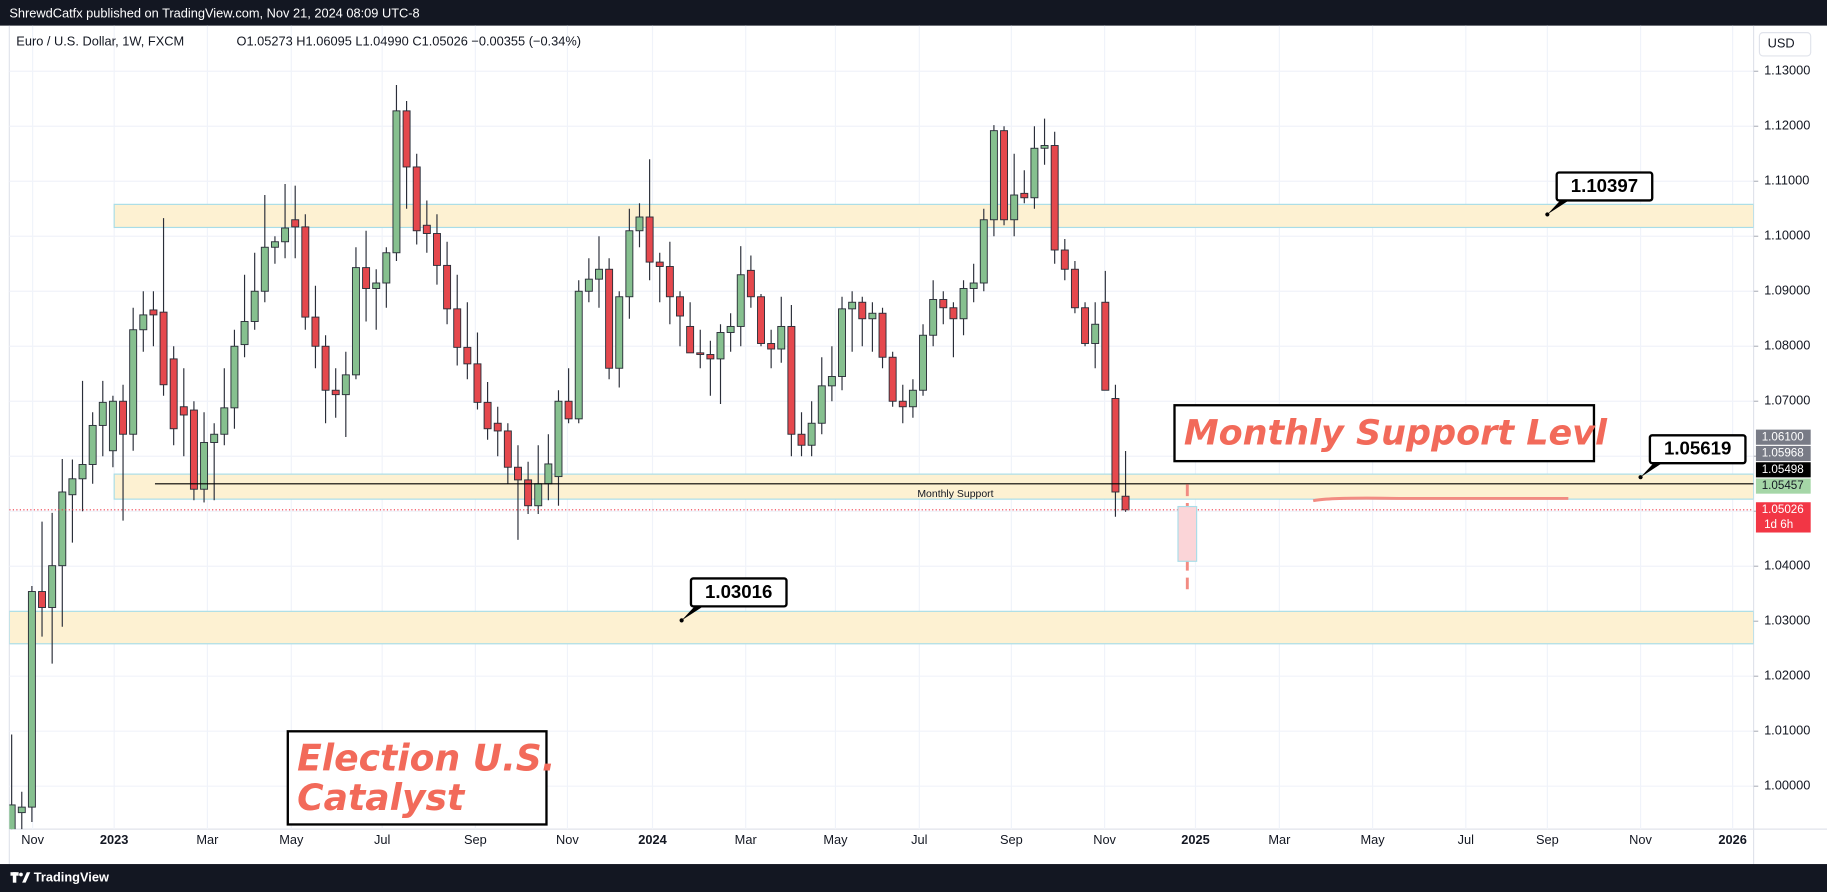 The image size is (1827, 892). Describe the element at coordinates (1781, 43) in the screenshot. I see `currency: USD` at that location.